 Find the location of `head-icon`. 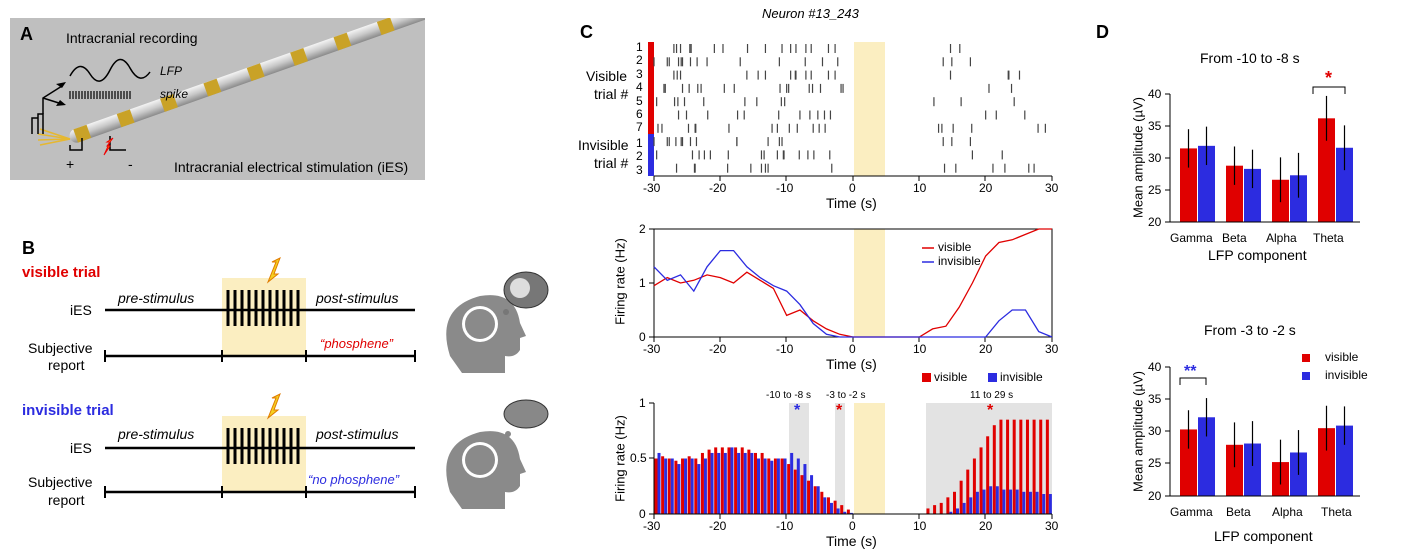

head-icon is located at coordinates (486, 334).